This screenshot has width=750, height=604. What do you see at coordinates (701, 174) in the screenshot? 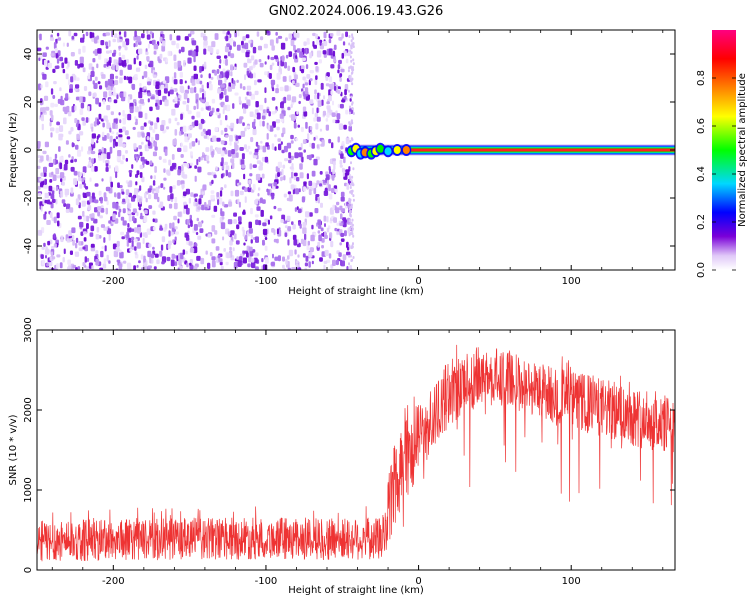
I see `colorbar-tick-label: 0.4` at bounding box center [701, 174].